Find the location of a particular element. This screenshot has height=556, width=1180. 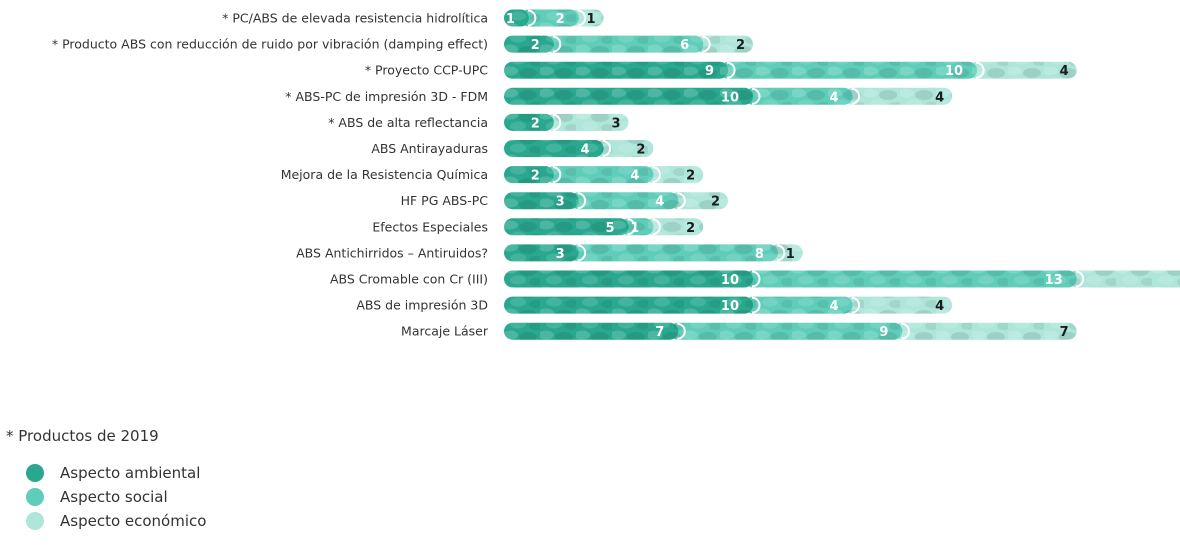

bar-row-marcaje-laser: 7 9 7 is located at coordinates (790, 331).